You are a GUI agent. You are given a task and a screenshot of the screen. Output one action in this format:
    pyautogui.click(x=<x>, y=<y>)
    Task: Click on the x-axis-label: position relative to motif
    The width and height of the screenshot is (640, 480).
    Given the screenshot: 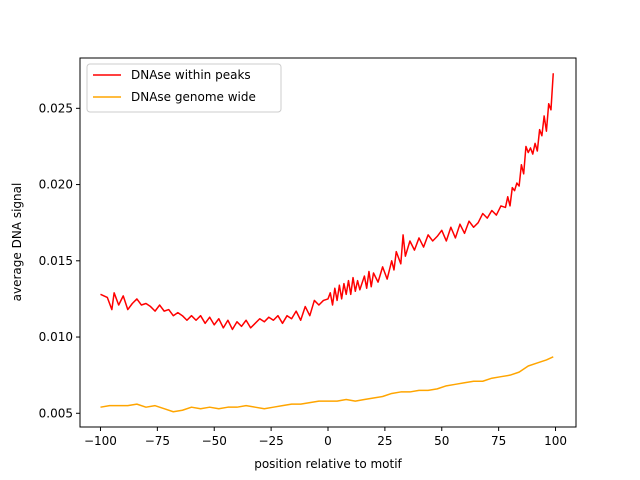 What is the action you would take?
    pyautogui.click(x=328, y=464)
    